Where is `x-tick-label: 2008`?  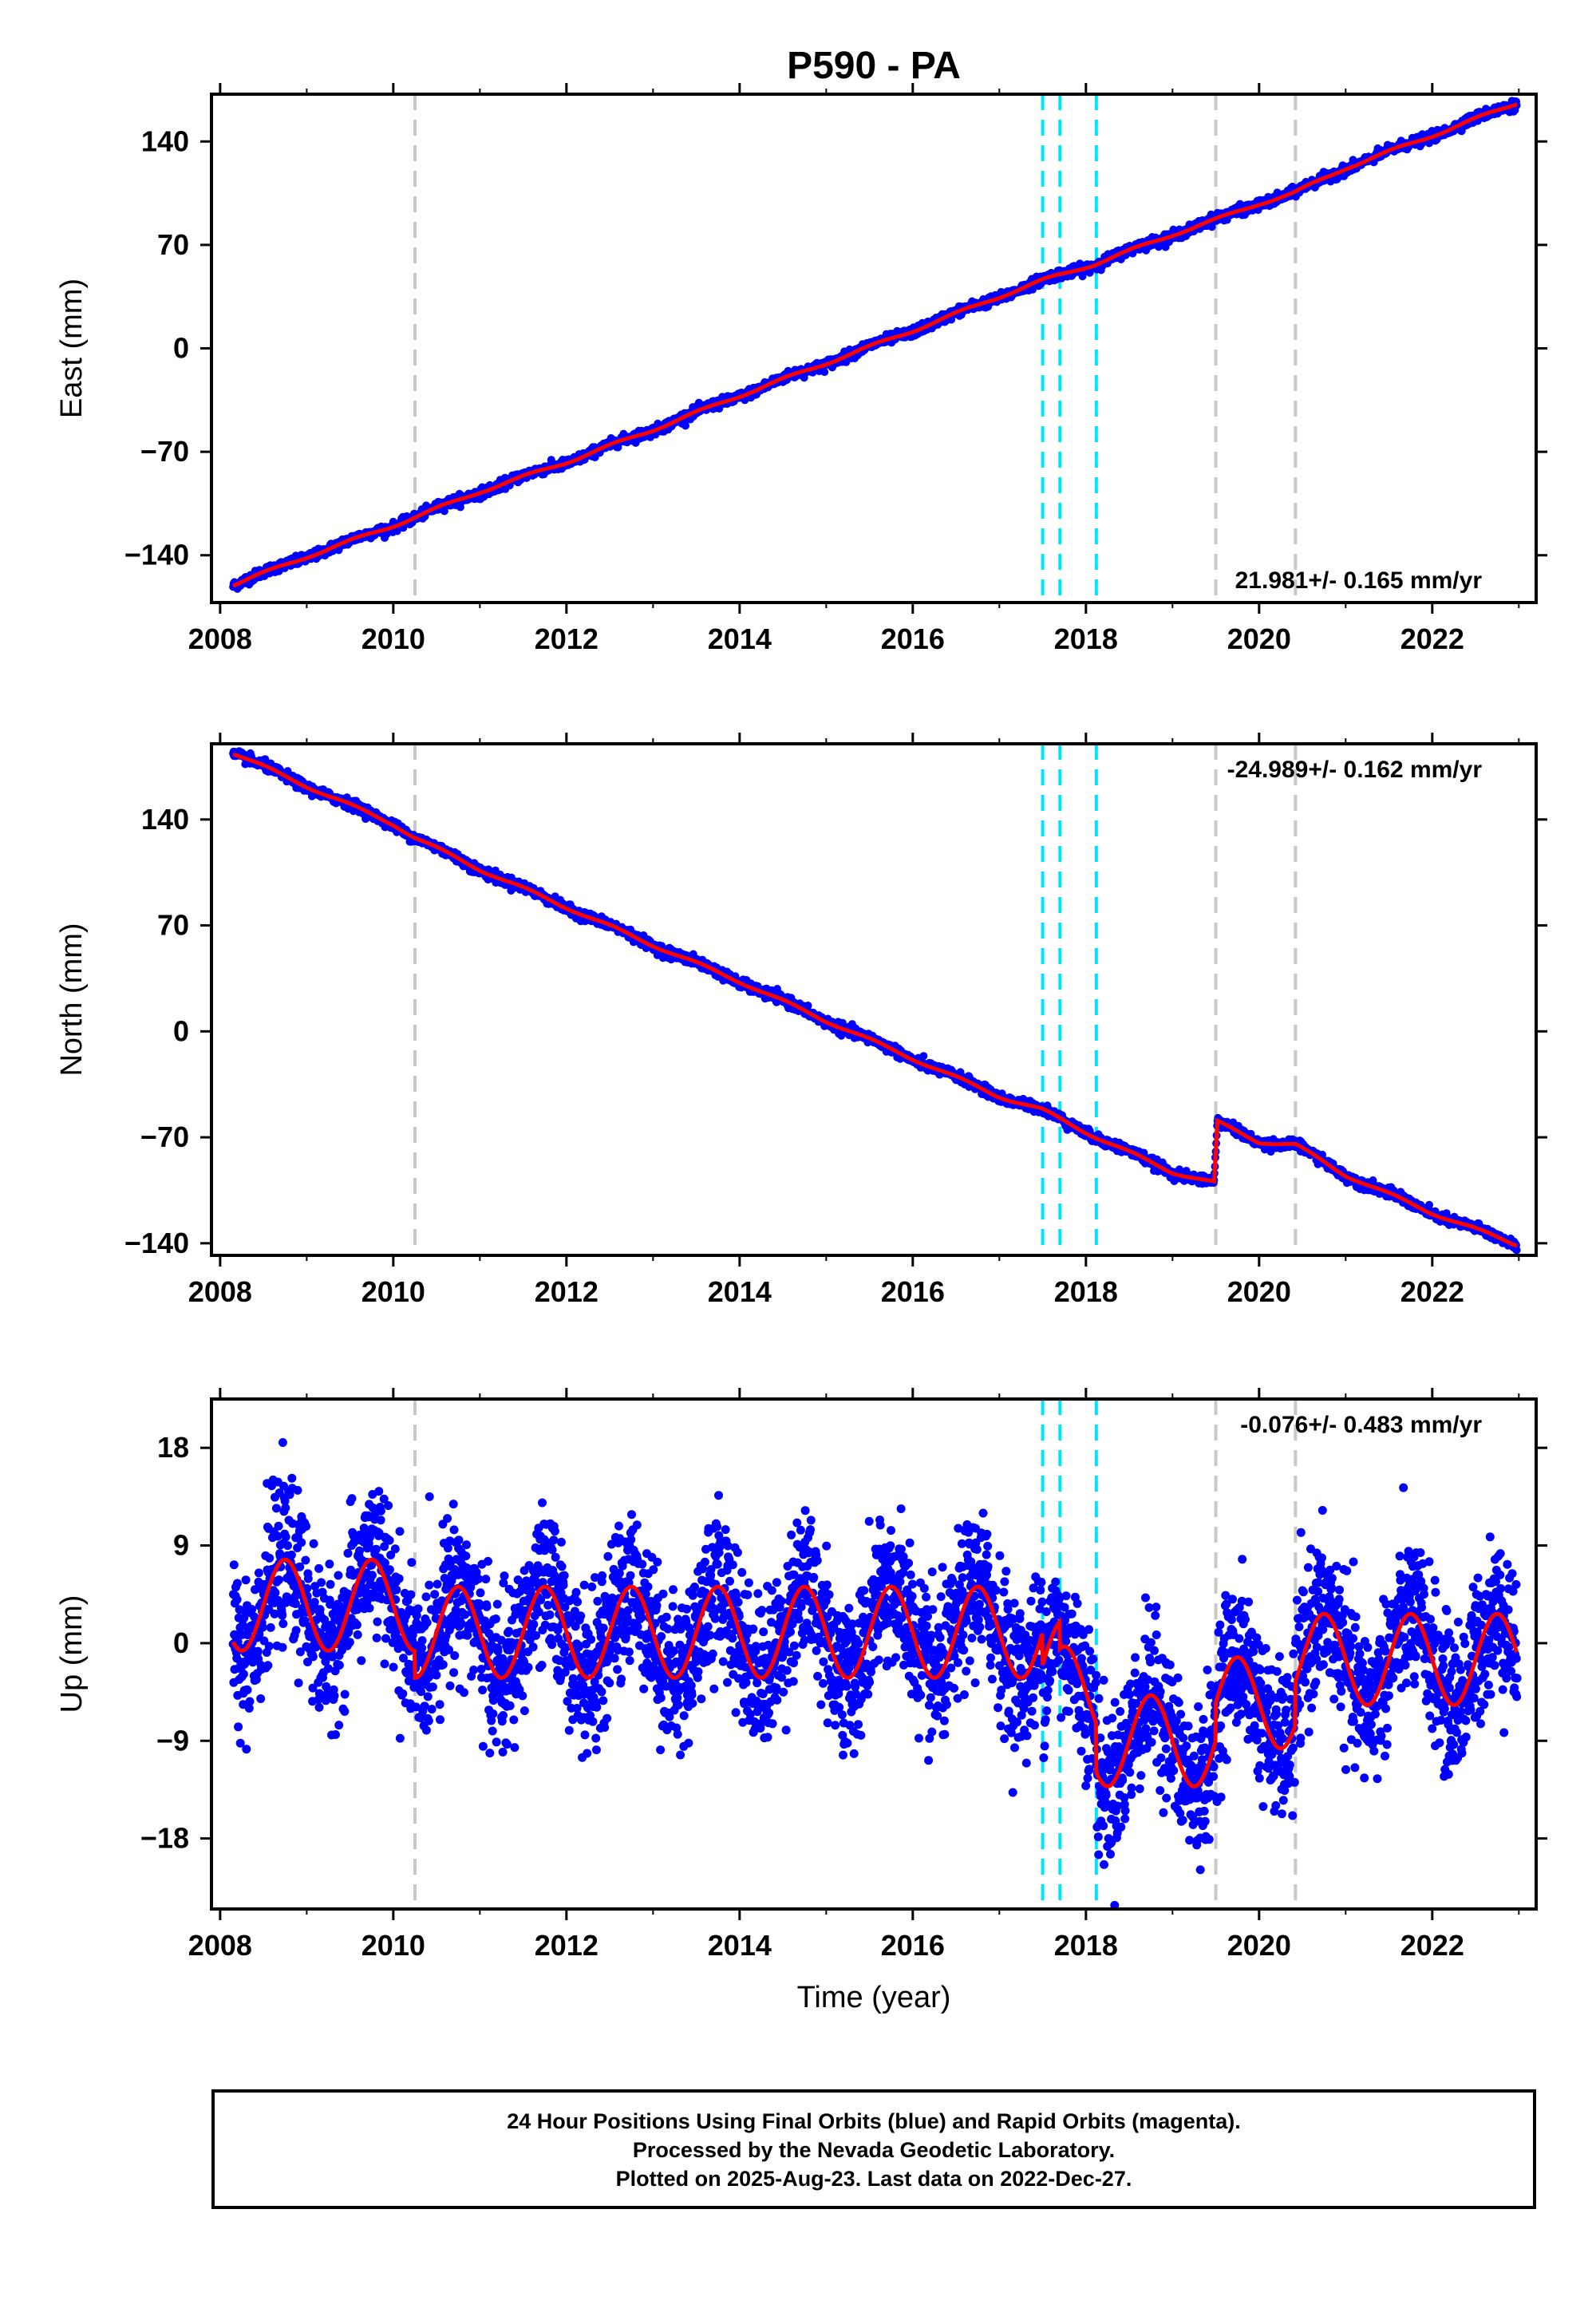
x-tick-label: 2008 is located at coordinates (220, 638).